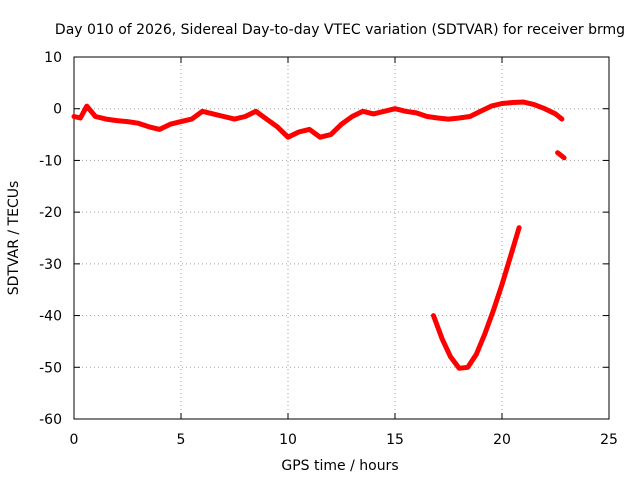  Describe the element at coordinates (74, 440) in the screenshot. I see `x-tick-label: 0` at that location.